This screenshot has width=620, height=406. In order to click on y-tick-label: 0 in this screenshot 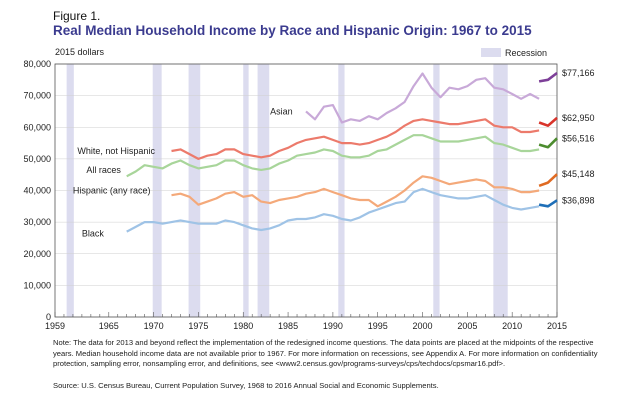, I will do `click(48, 317)`.